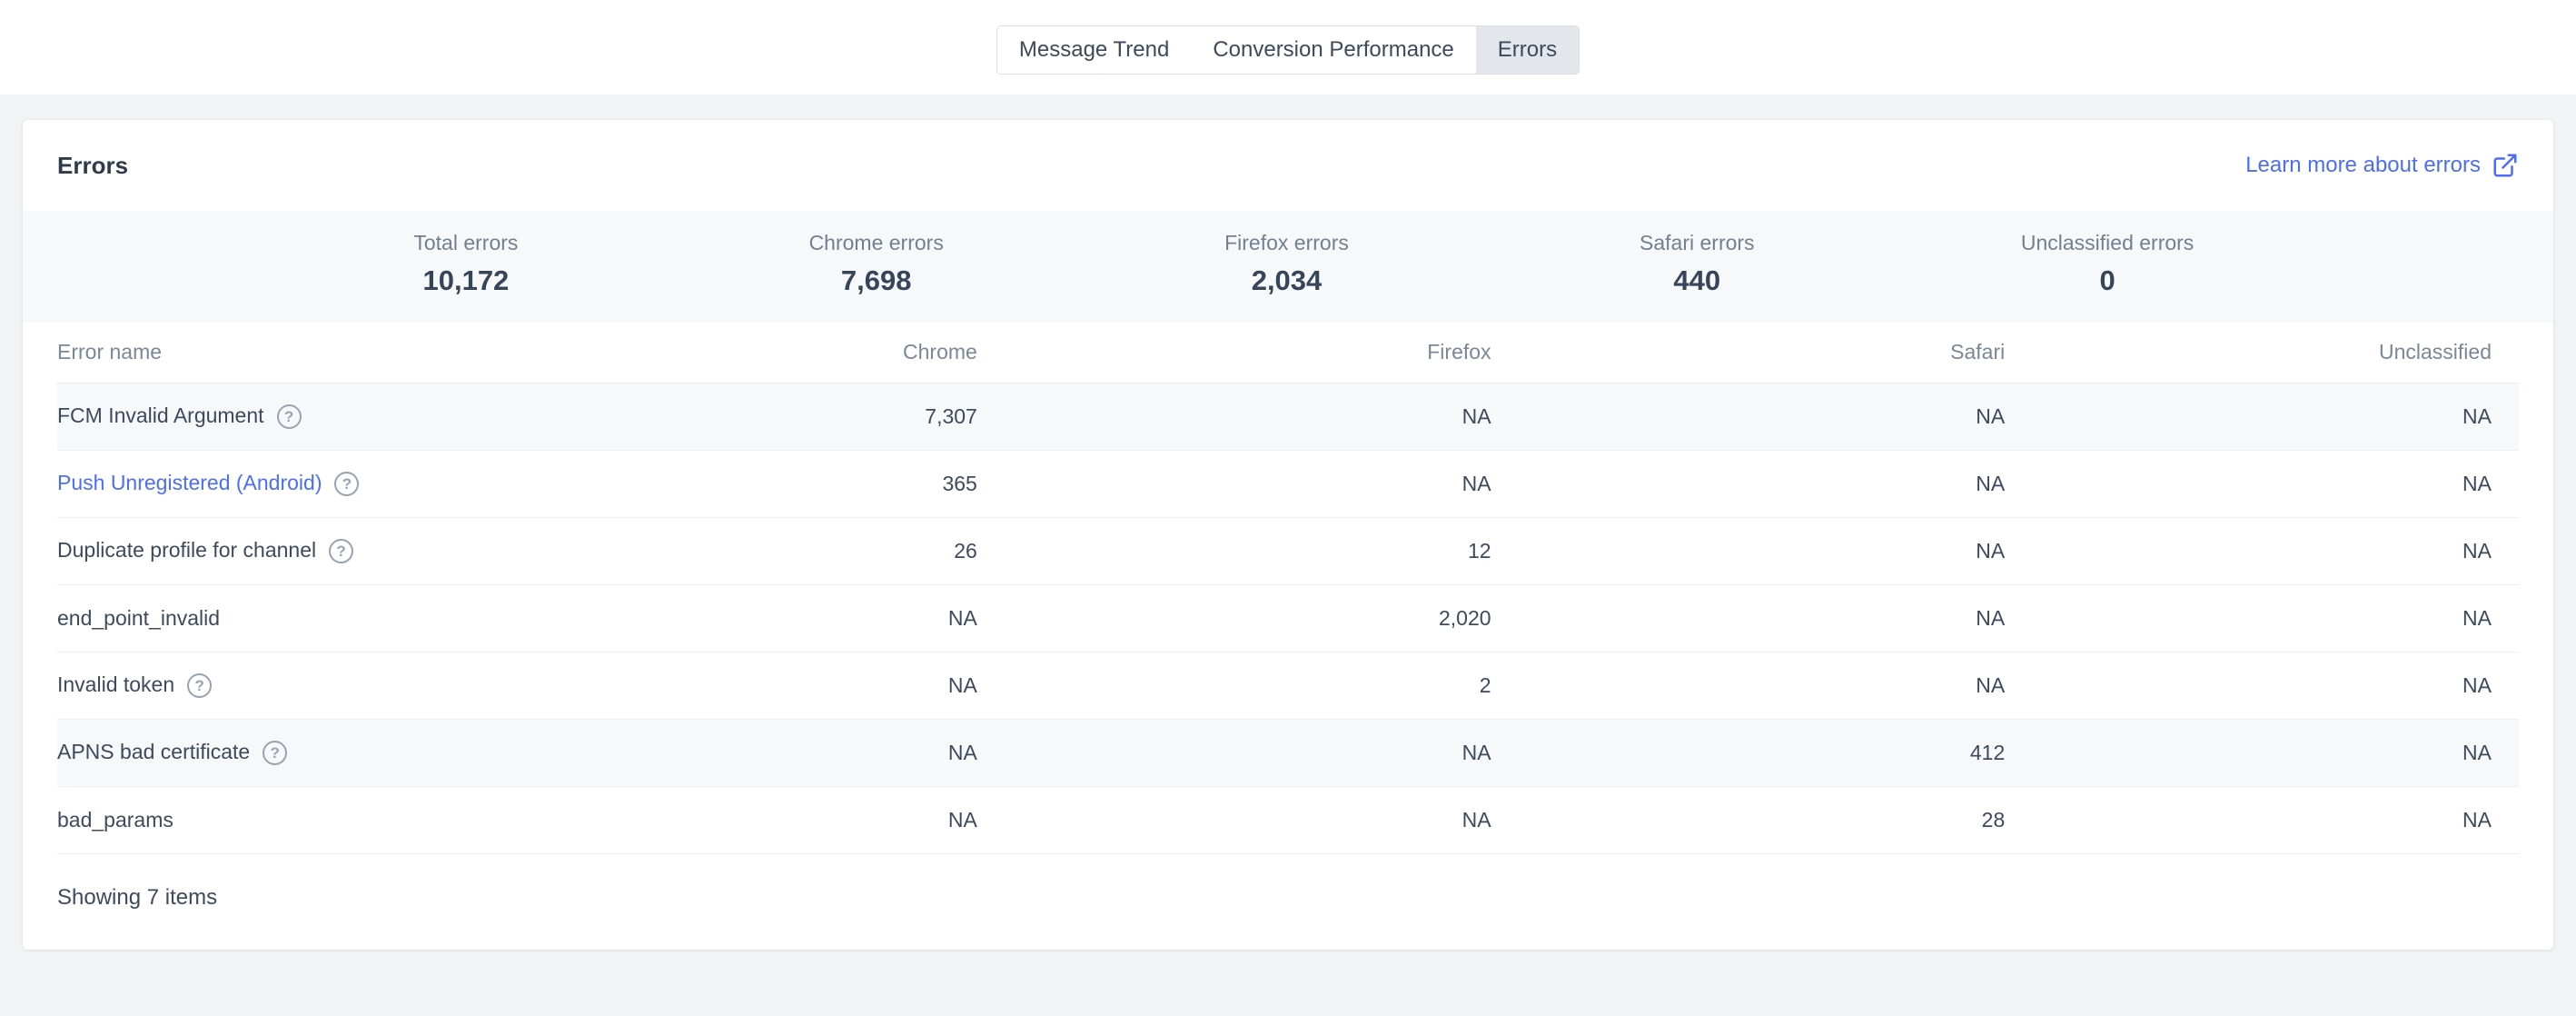 Image resolution: width=2576 pixels, height=1016 pixels. I want to click on cell-value: 7,307, so click(720, 417).